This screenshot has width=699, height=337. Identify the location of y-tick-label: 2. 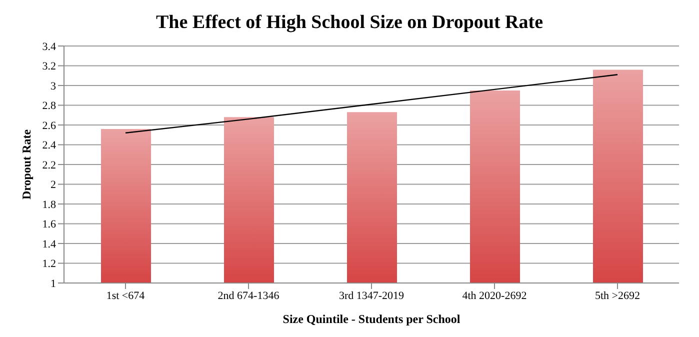
(53, 185).